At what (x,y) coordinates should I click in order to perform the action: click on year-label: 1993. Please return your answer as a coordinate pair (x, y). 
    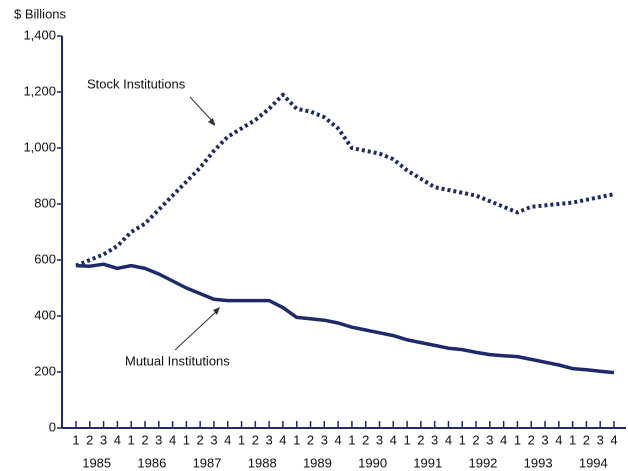
    Looking at the image, I should click on (538, 462).